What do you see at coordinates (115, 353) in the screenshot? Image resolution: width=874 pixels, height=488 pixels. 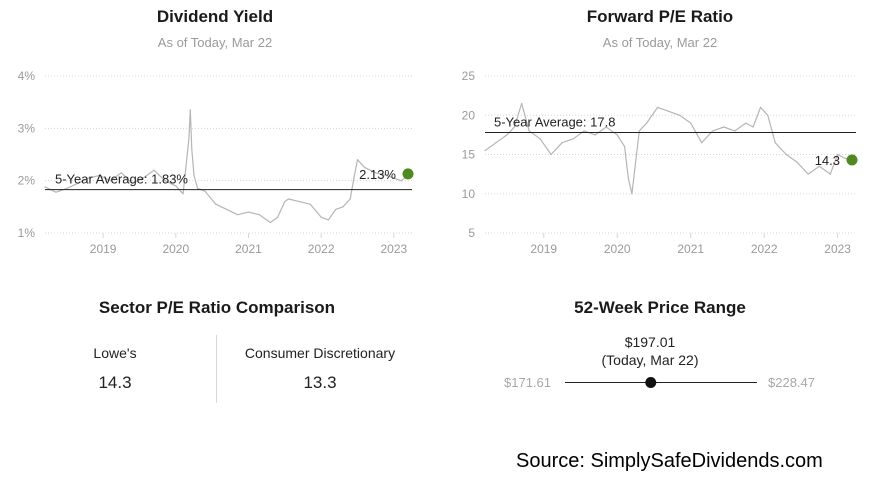 I see `company-label: Lowe's` at bounding box center [115, 353].